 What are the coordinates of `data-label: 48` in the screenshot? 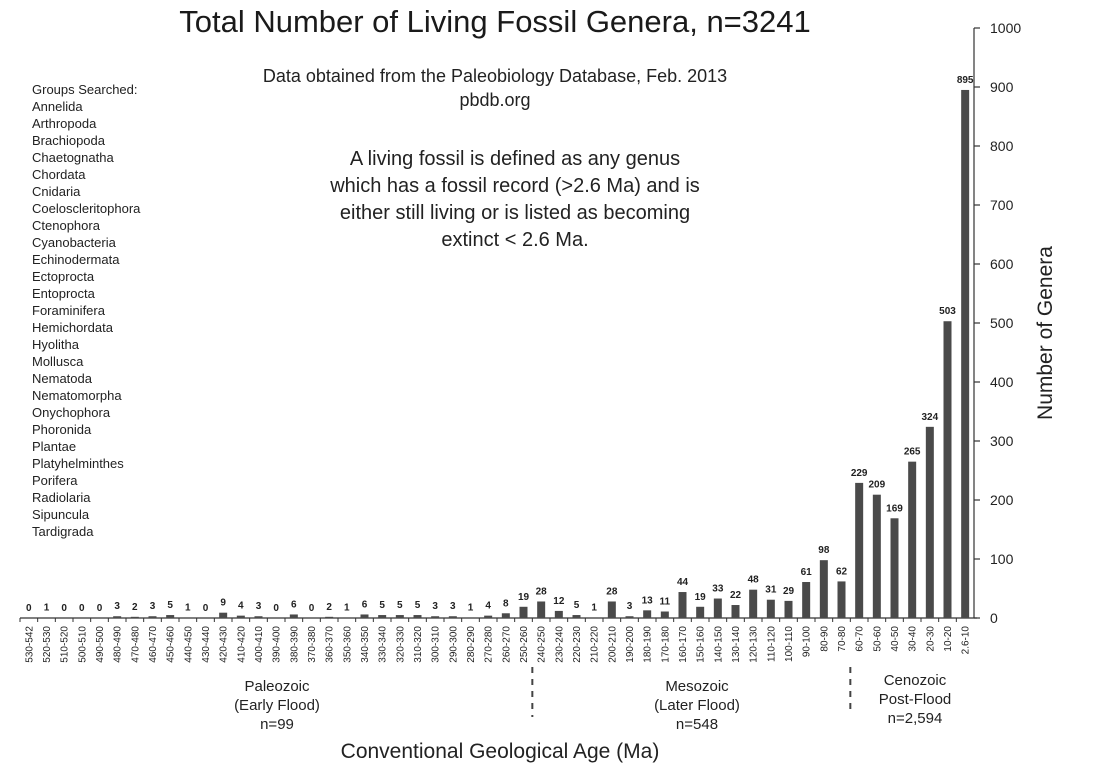 It's located at (754, 580).